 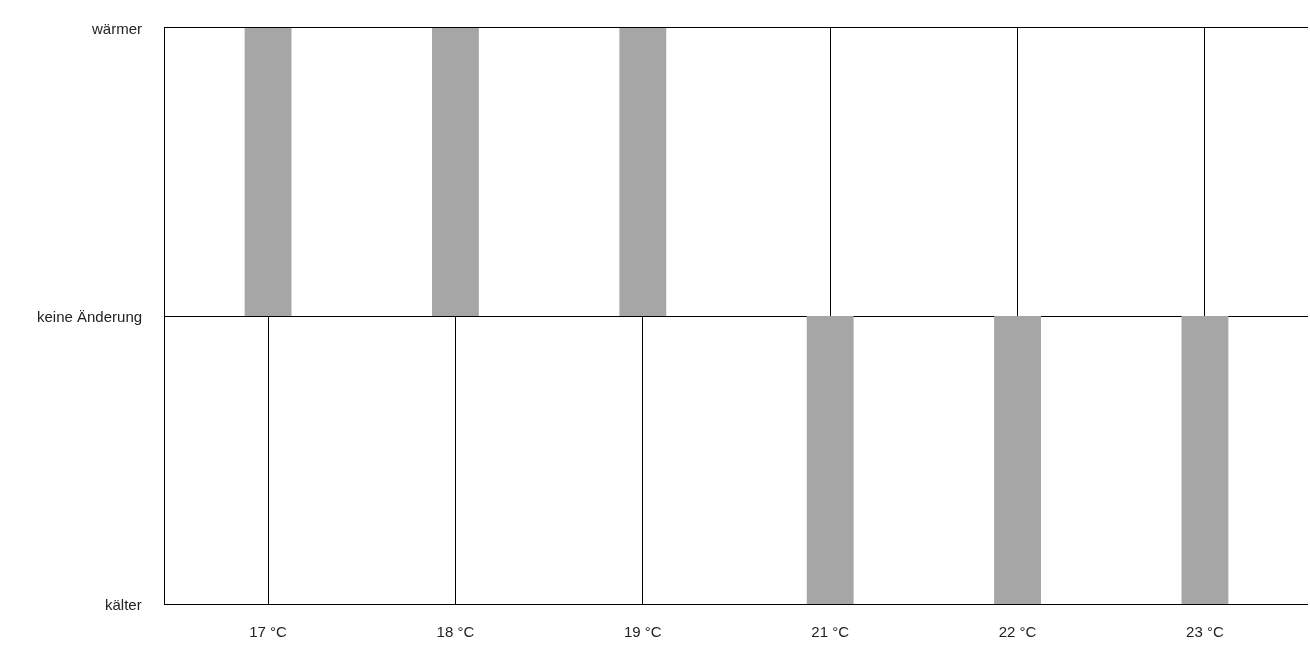 What do you see at coordinates (1205, 631) in the screenshot?
I see `x-tick-label: 23 °C` at bounding box center [1205, 631].